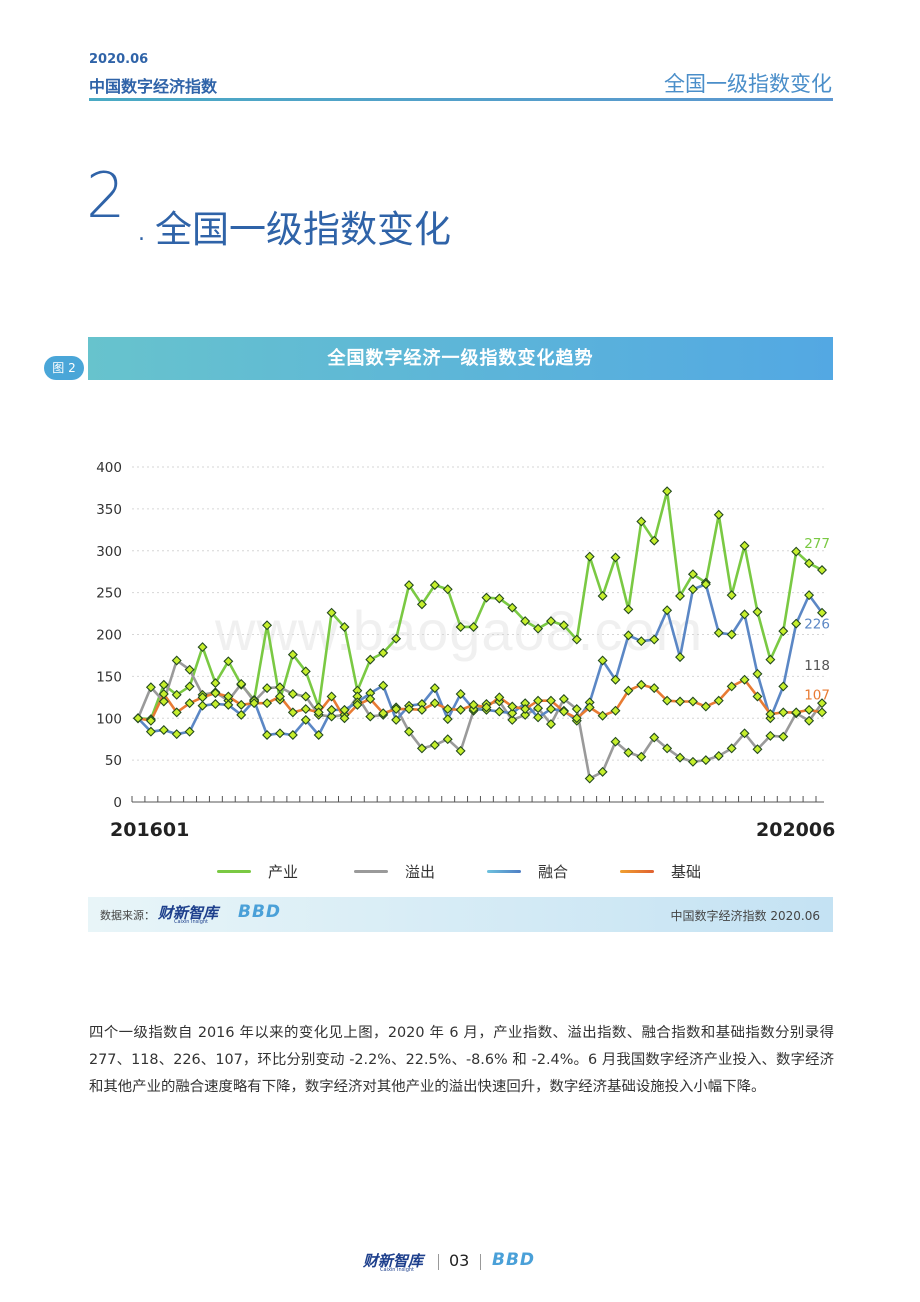 This screenshot has width=920, height=1302. I want to click on chart-legend: 产业 溢出 融合 基础, so click(460, 871).